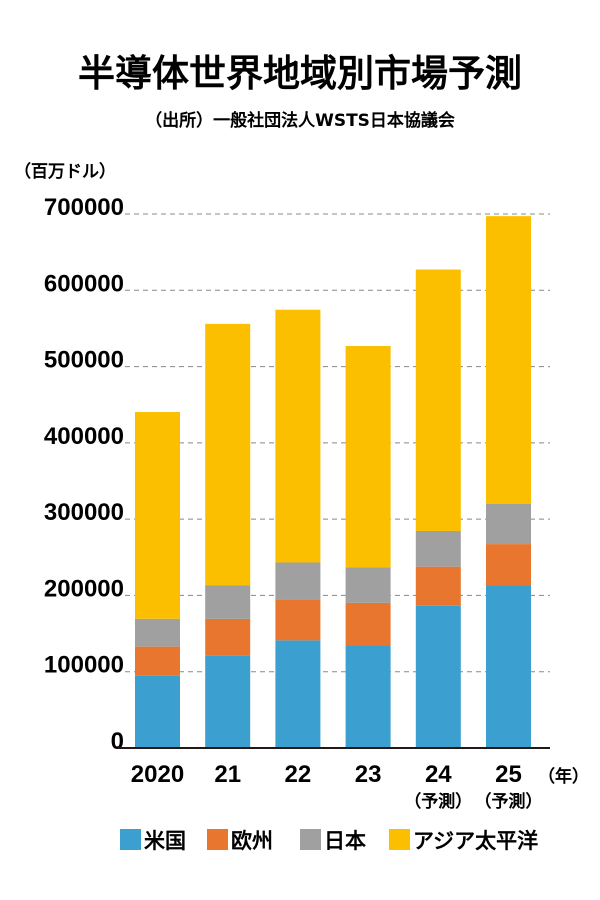 This screenshot has height=900, width=600. What do you see at coordinates (508, 774) in the screenshot?
I see `x-tick-label: 25` at bounding box center [508, 774].